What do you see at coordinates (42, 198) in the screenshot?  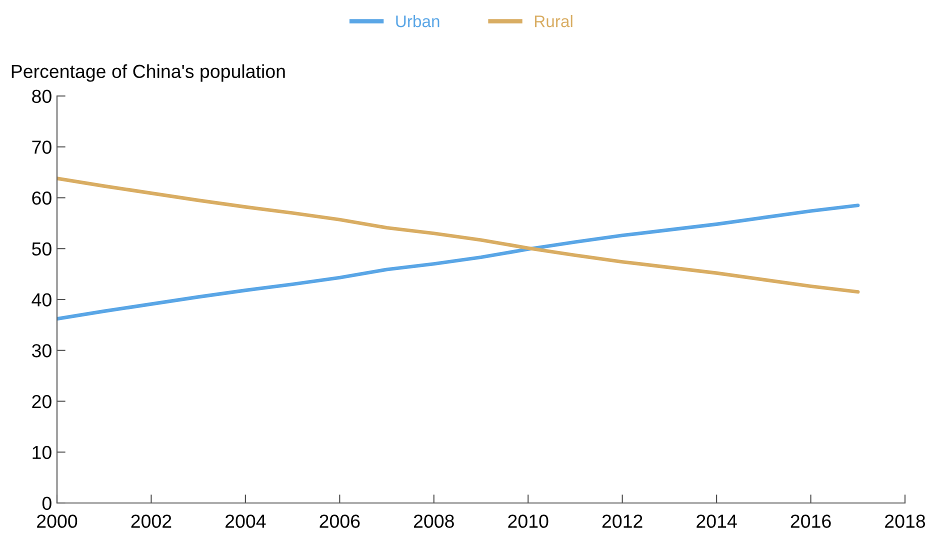 I see `y-tick-label: 60` at bounding box center [42, 198].